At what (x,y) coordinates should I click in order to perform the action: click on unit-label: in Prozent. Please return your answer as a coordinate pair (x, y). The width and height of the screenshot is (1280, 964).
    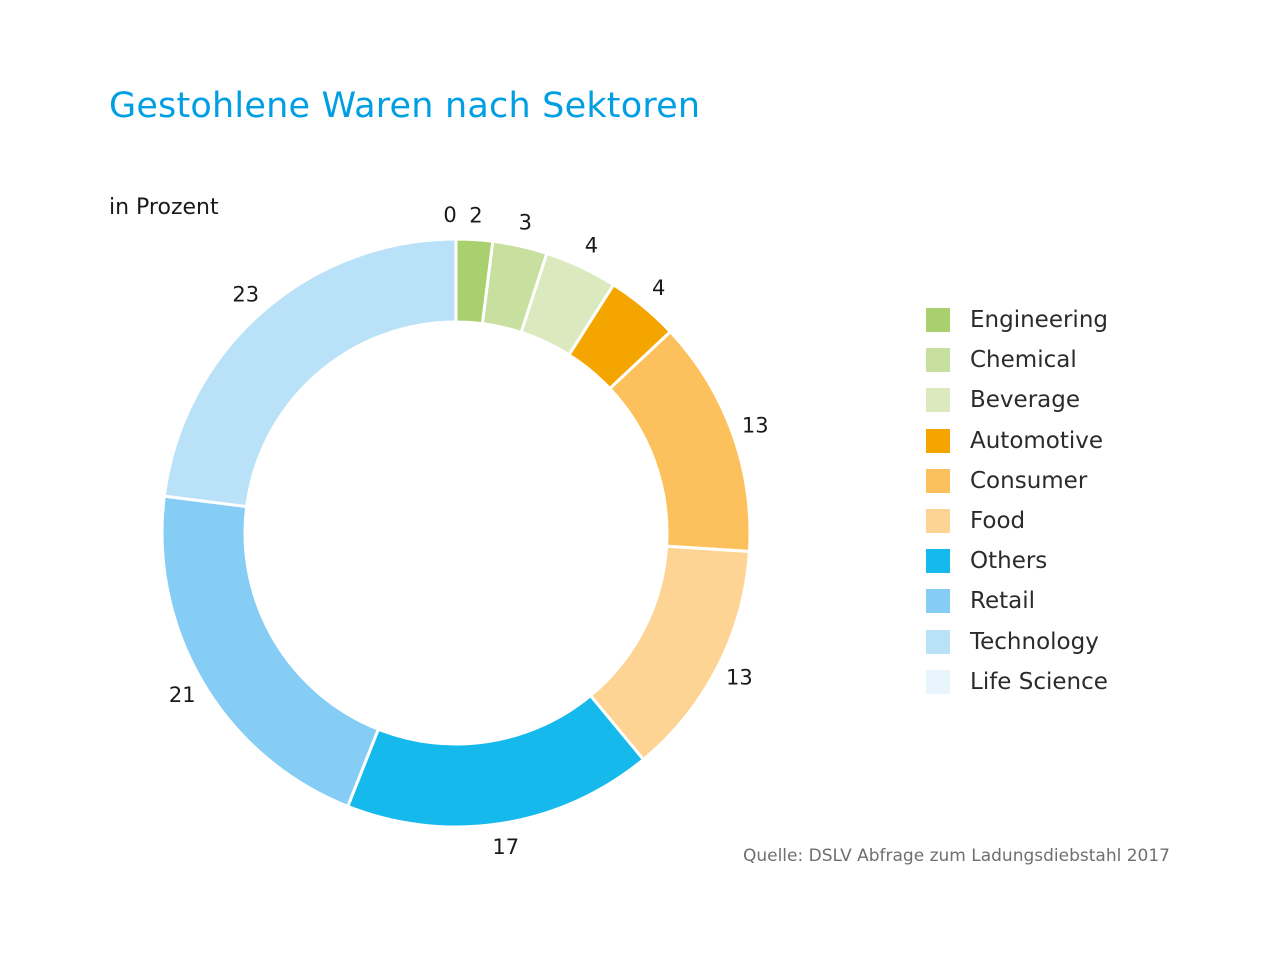
    Looking at the image, I should click on (164, 207).